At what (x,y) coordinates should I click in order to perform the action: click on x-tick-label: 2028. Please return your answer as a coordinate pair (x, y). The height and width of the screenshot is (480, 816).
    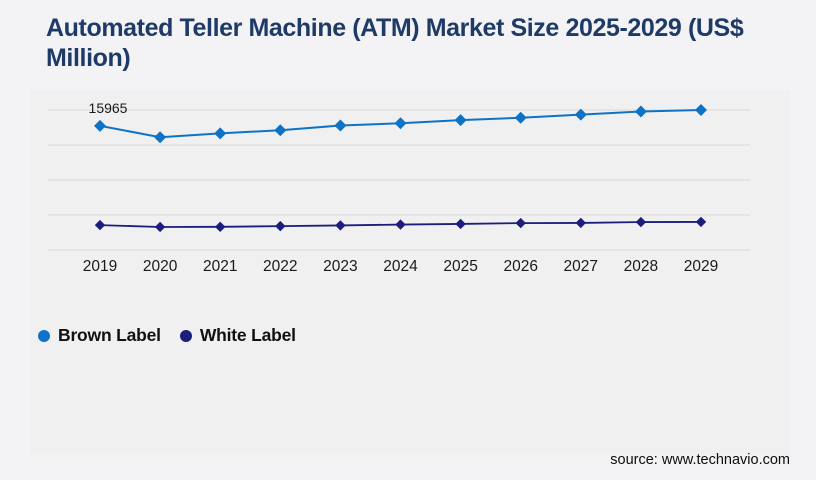
    Looking at the image, I should click on (641, 266).